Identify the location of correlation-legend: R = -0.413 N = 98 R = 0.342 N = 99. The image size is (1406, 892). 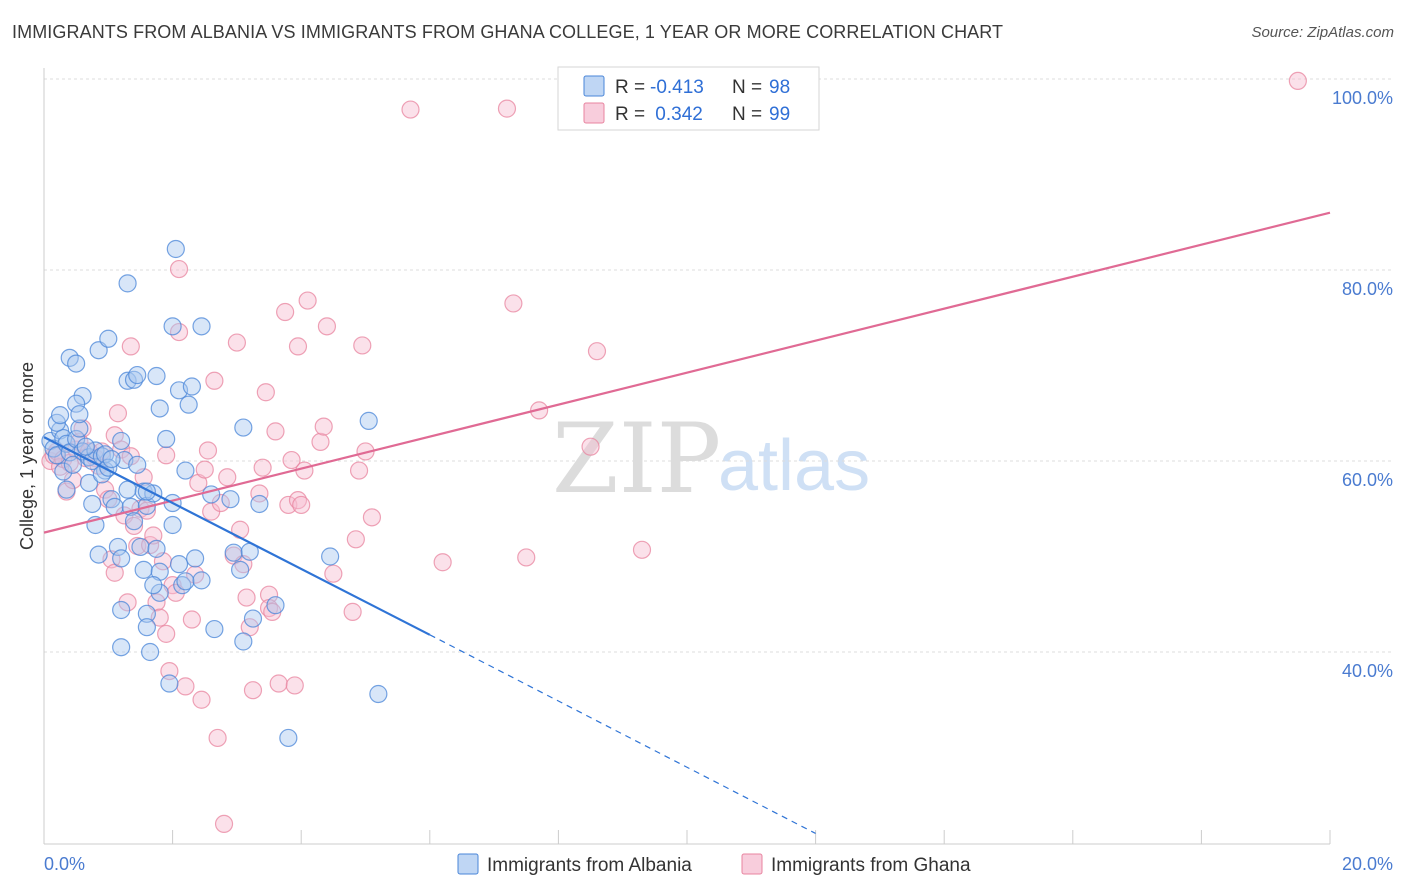
(688, 98).